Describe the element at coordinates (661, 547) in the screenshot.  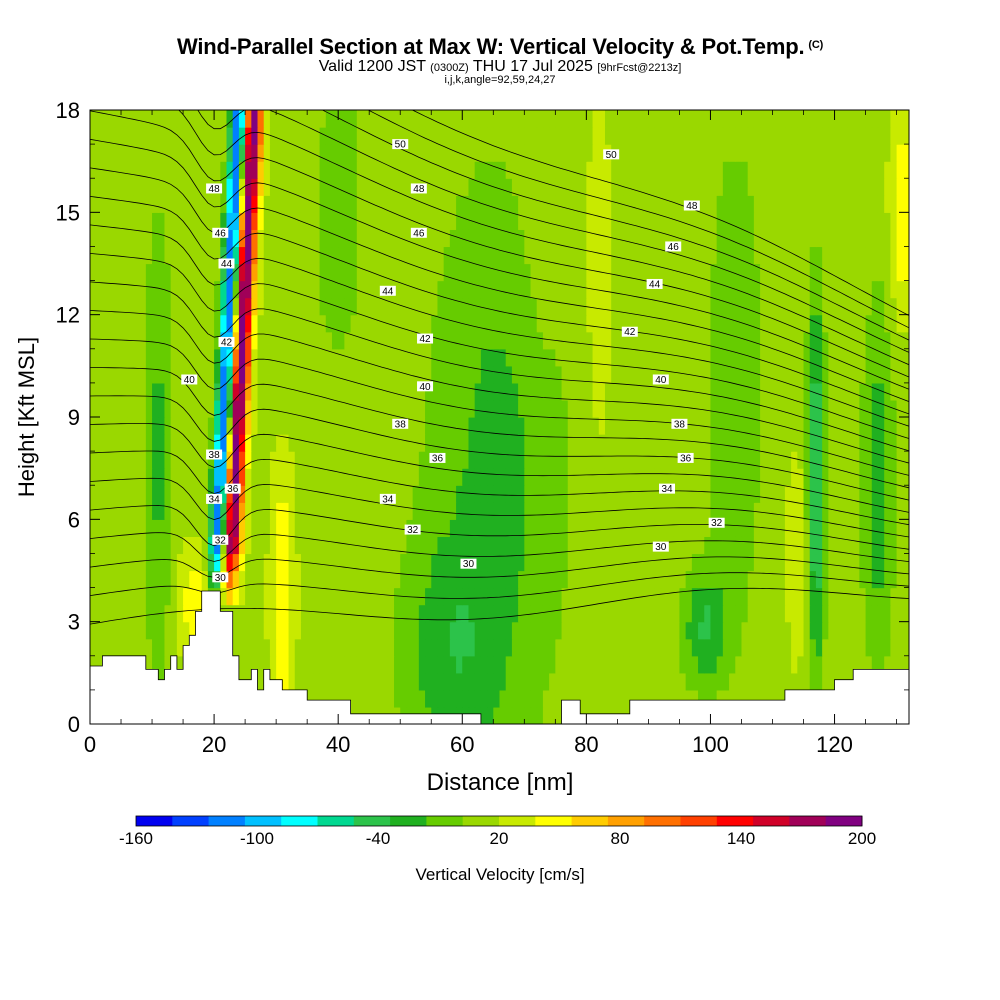
I see `theta-label: 30` at that location.